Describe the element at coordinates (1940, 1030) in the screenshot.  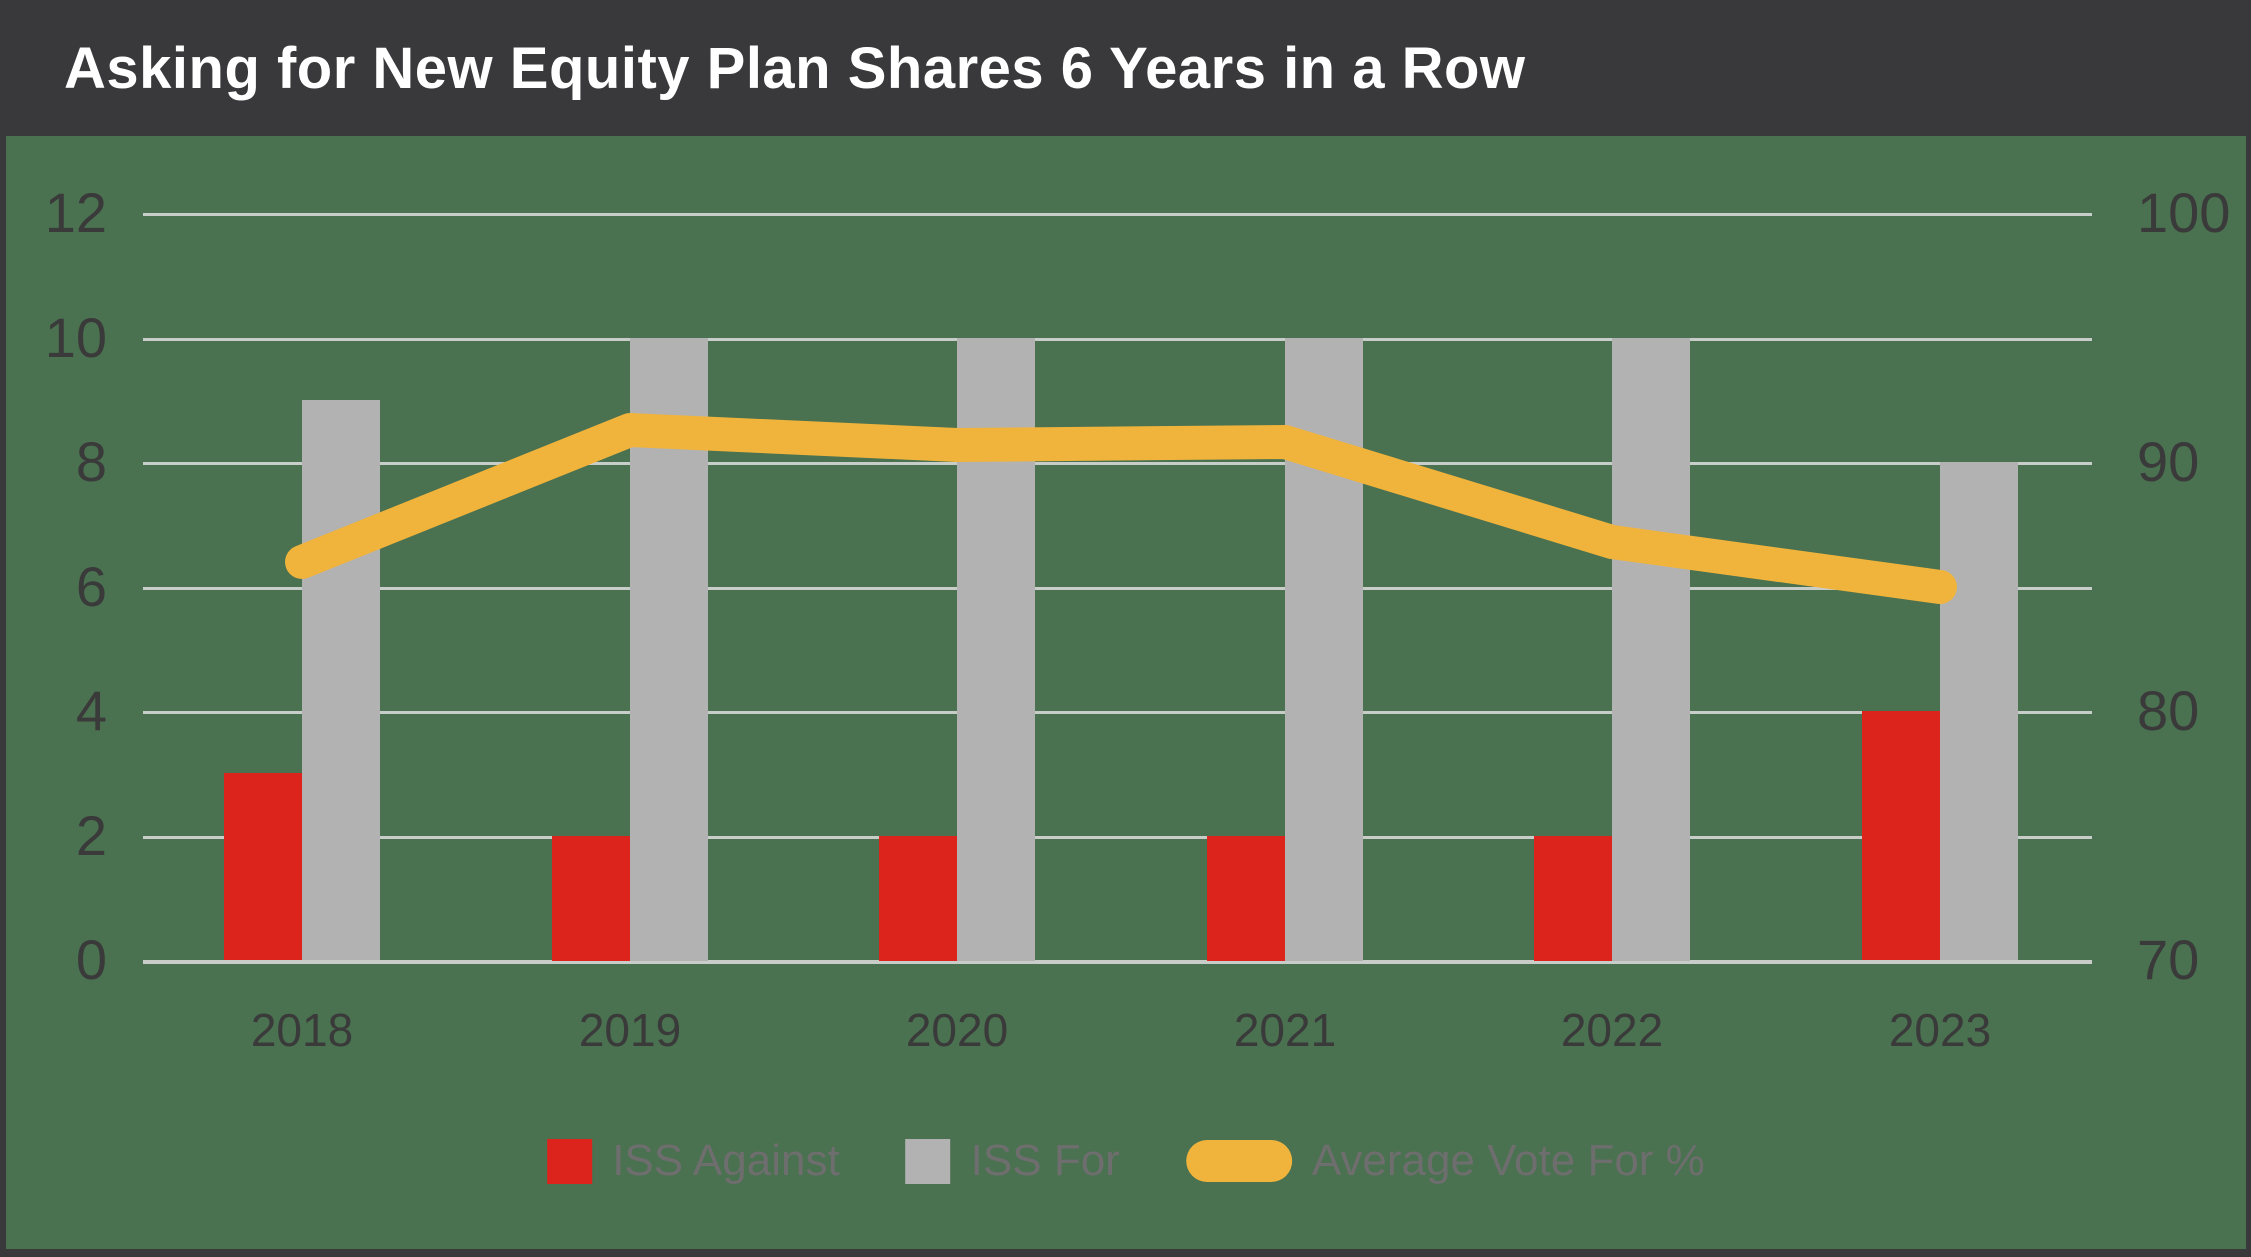
I see `x-axis-label-2023: 2023` at that location.